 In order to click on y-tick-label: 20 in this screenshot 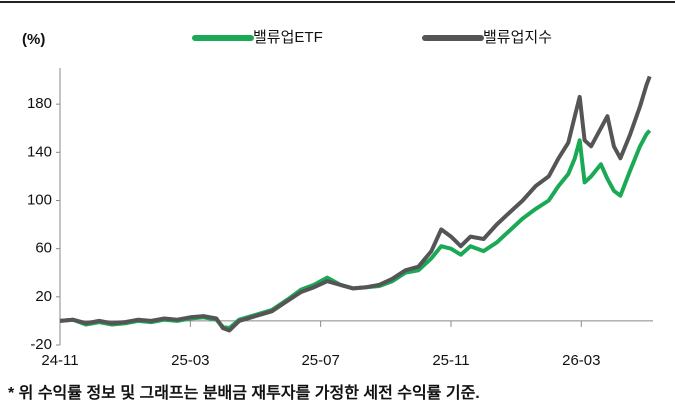, I will do `click(43, 296)`.